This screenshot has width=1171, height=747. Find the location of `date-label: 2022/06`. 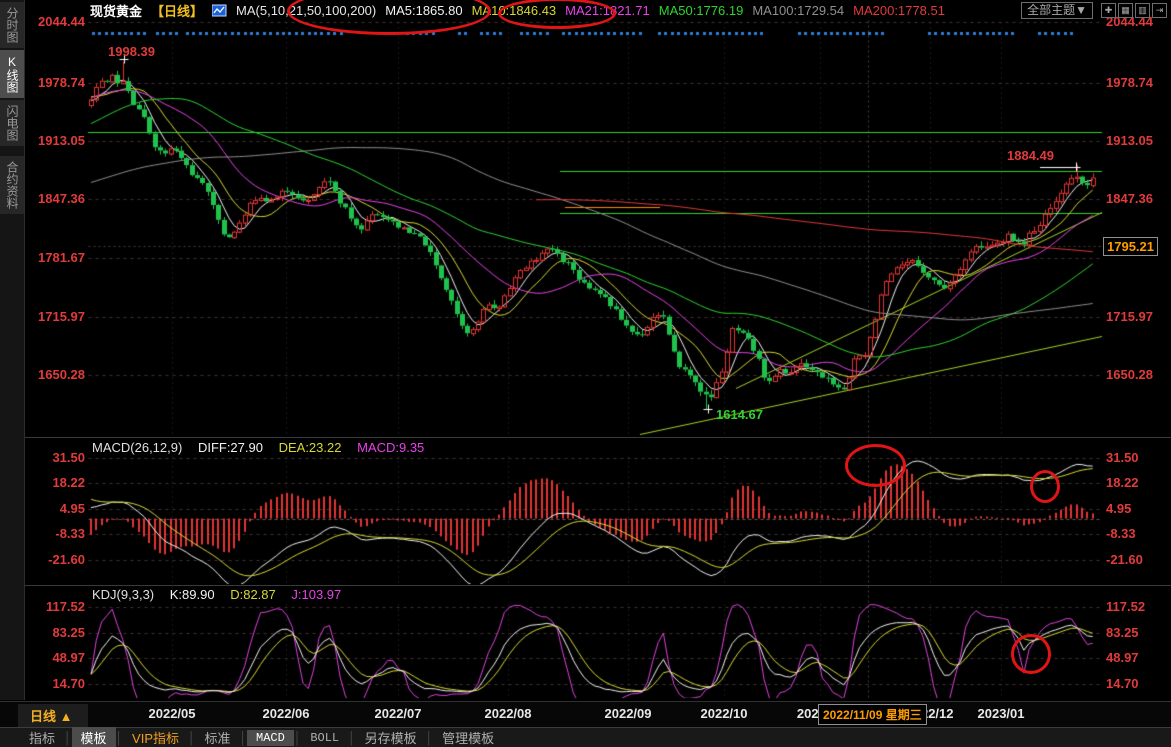

date-label: 2022/06 is located at coordinates (286, 713).